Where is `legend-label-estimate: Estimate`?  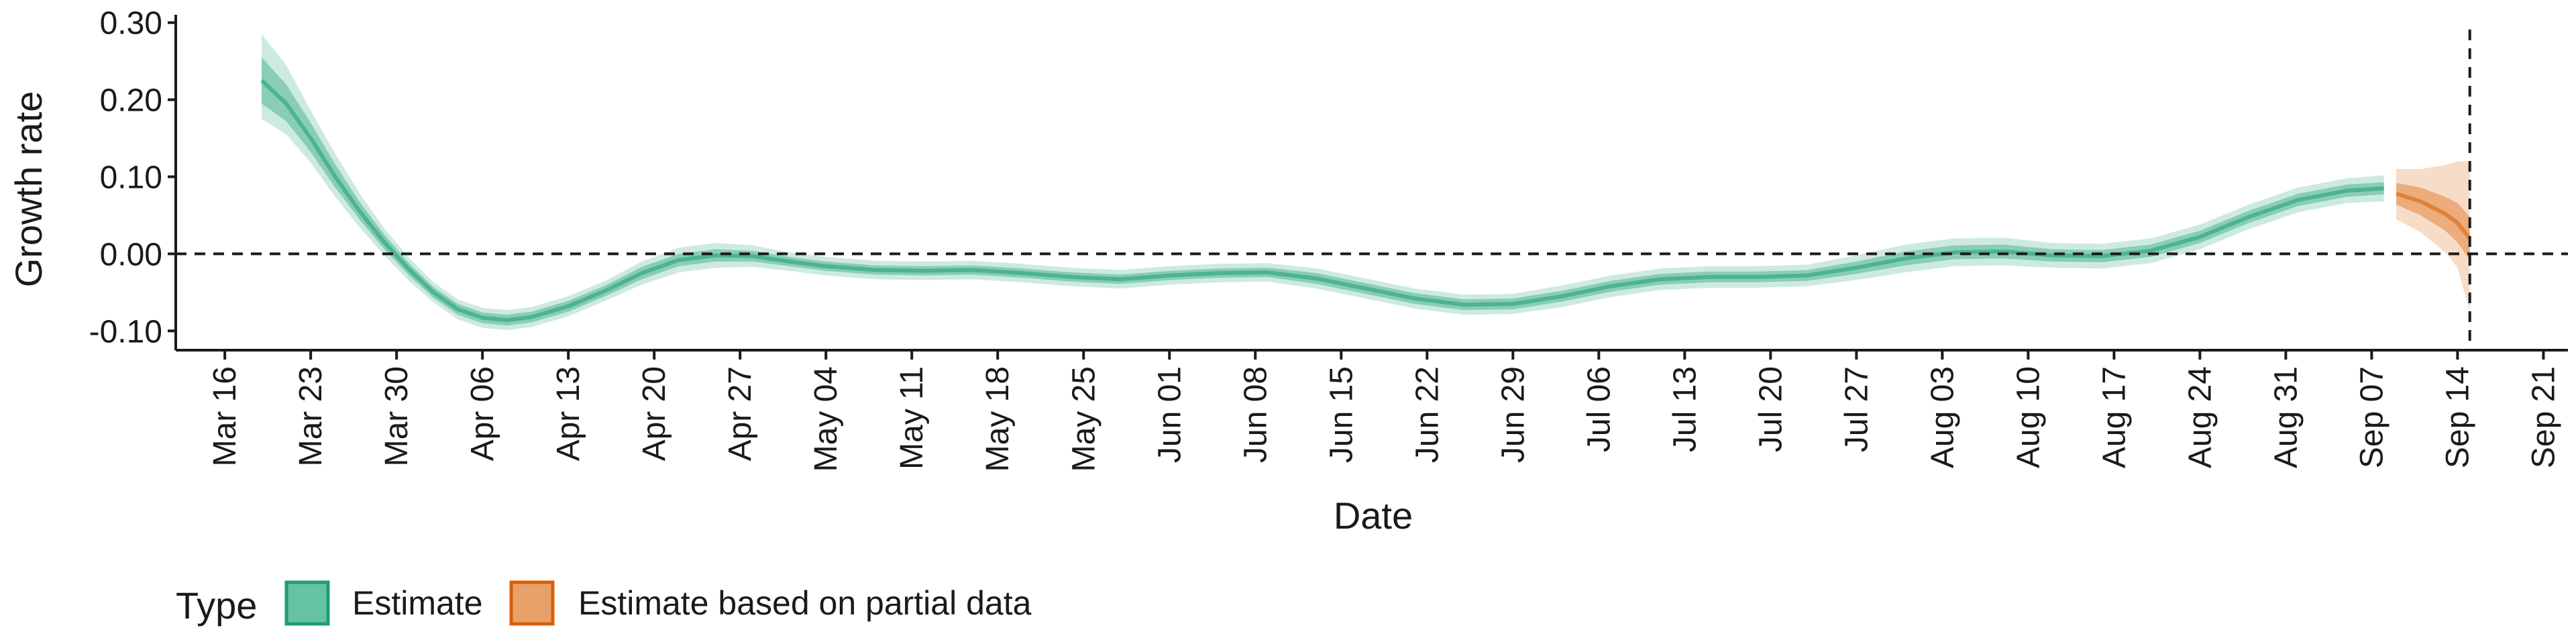
legend-label-estimate: Estimate is located at coordinates (417, 603).